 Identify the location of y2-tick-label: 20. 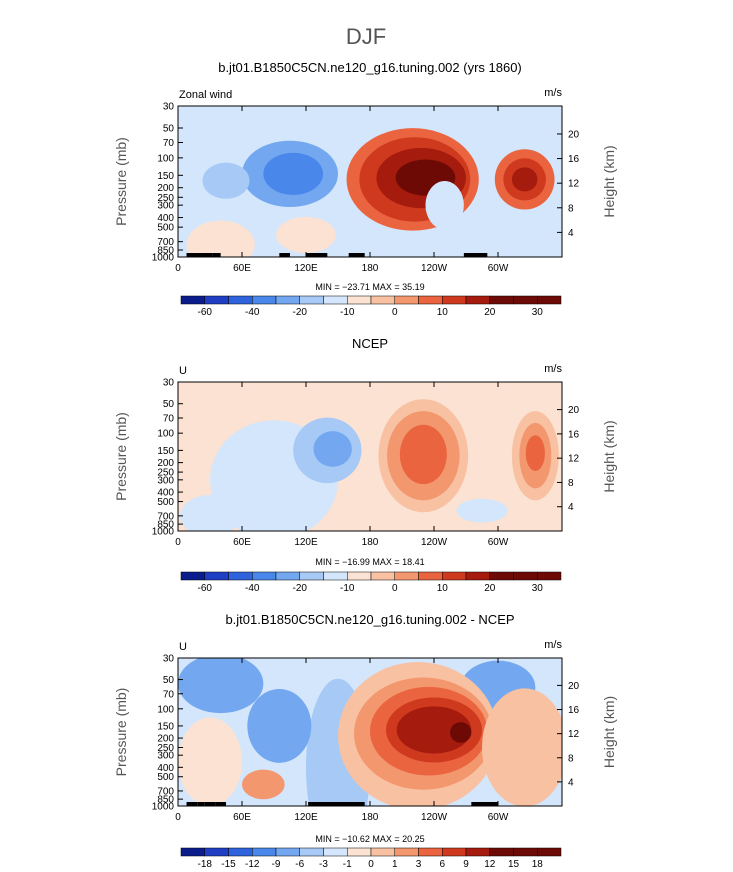
(574, 134).